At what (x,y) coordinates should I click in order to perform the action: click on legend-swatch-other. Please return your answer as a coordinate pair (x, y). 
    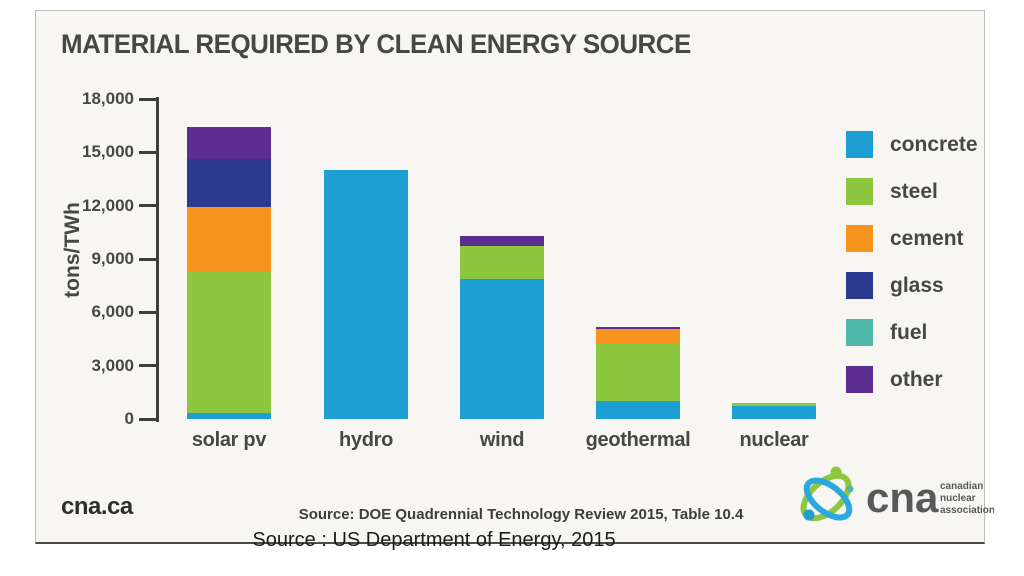
    Looking at the image, I should click on (859, 379).